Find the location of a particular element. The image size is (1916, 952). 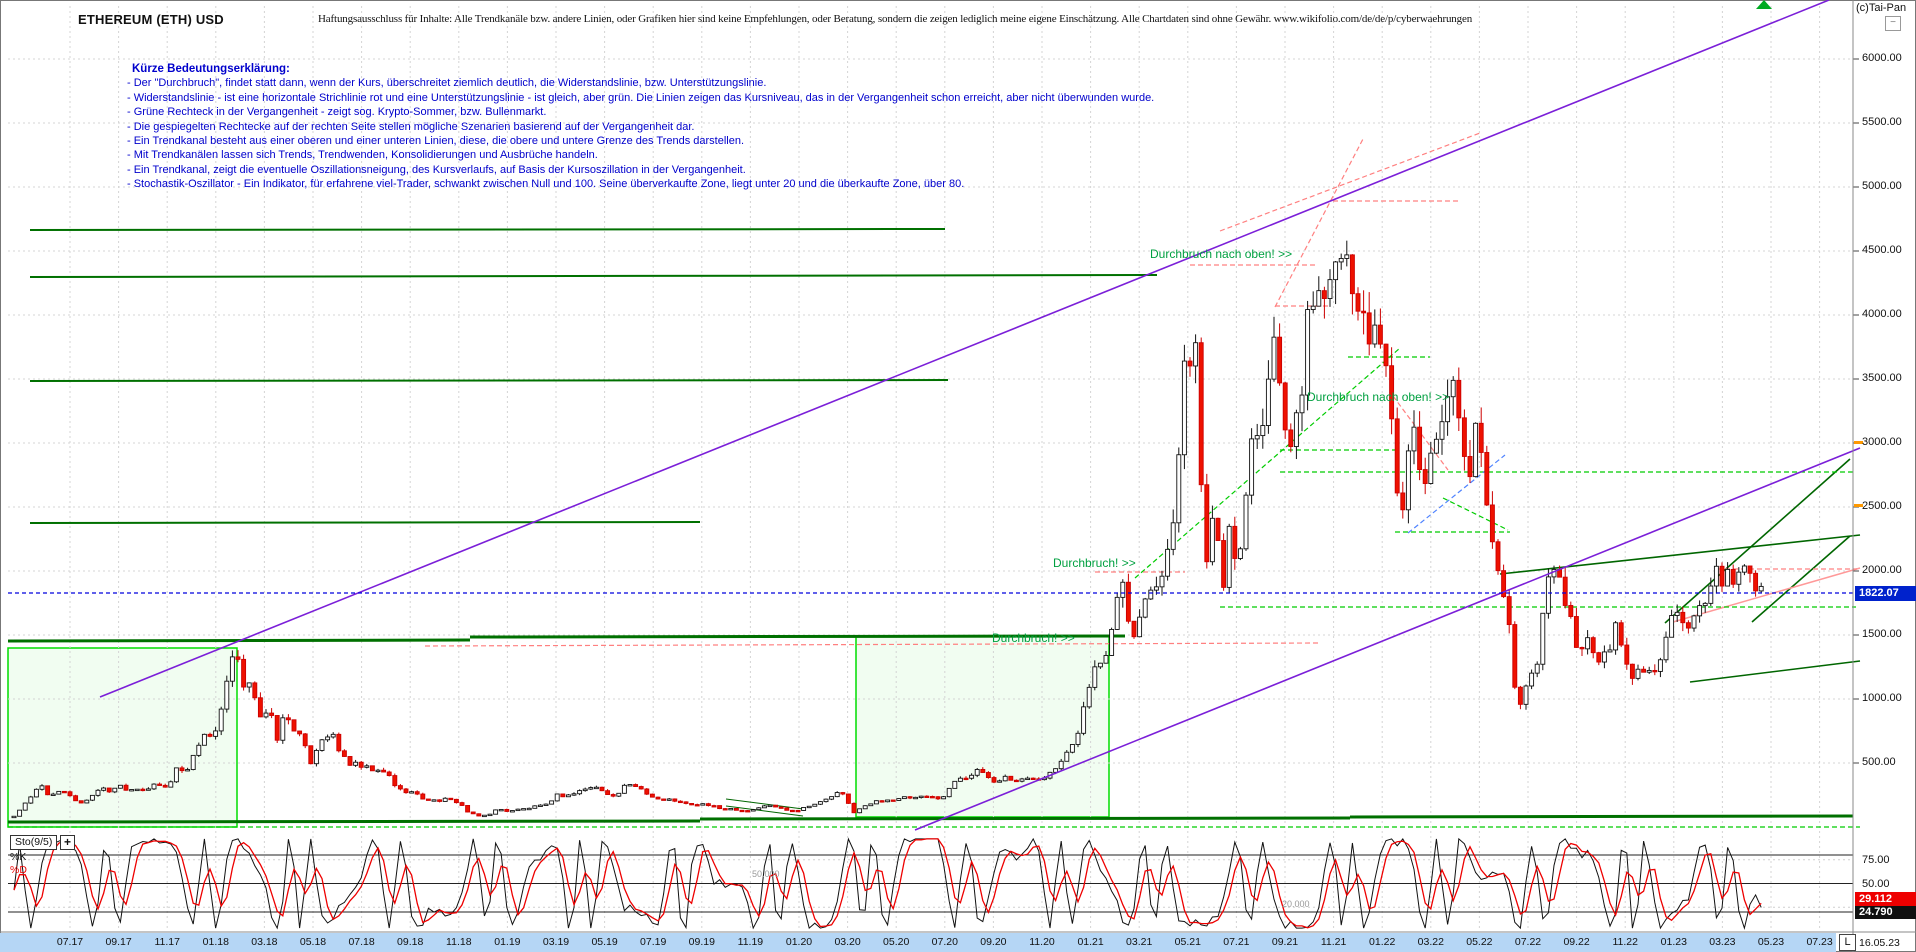

date-scrollbar is located at coordinates (918, 942).